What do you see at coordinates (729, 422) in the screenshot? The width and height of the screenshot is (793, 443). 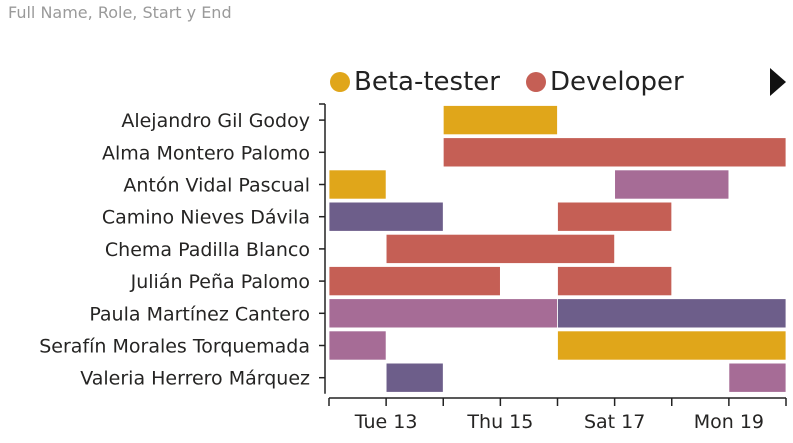 I see `x-tick-label: Mon 19` at bounding box center [729, 422].